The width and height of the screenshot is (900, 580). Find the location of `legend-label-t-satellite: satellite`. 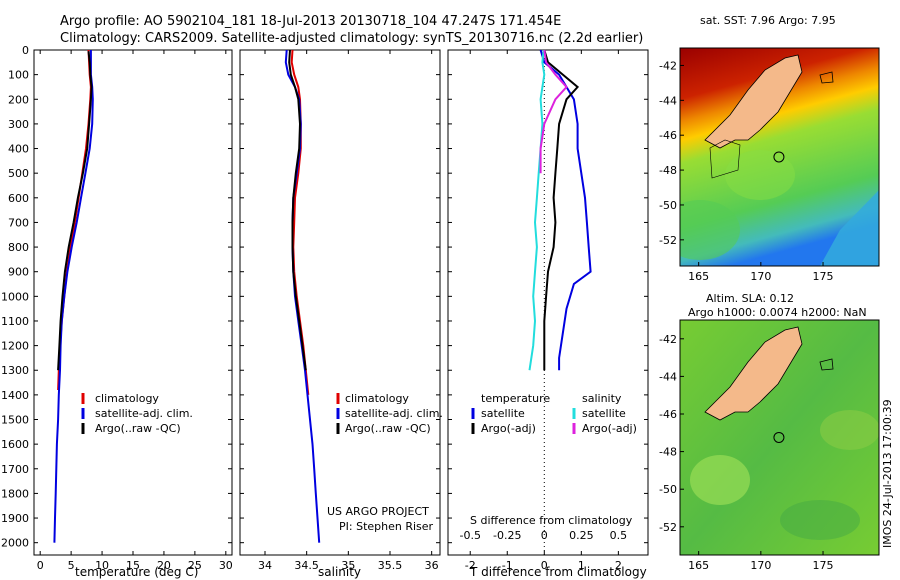

legend-label-t-satellite: satellite is located at coordinates (503, 413).